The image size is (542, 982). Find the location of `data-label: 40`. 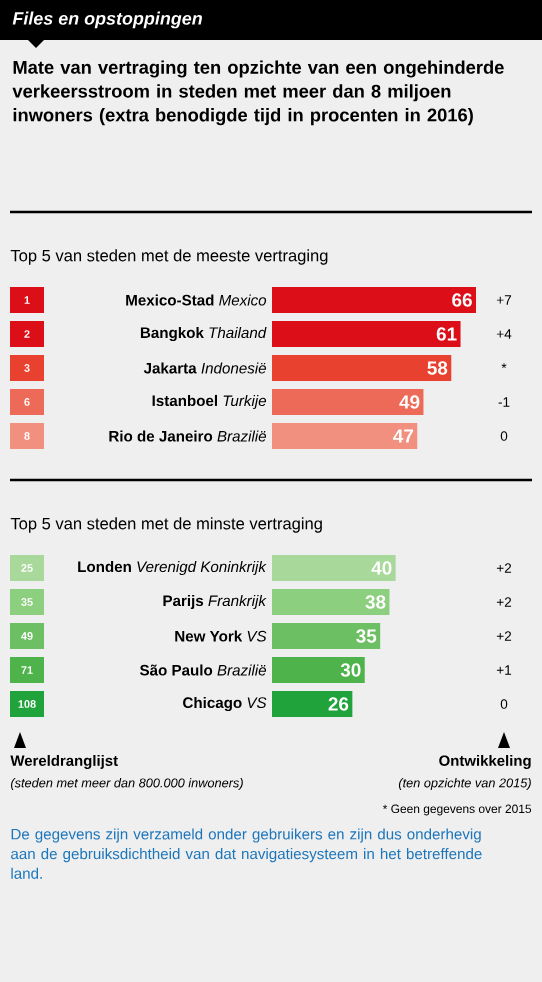

data-label: 40 is located at coordinates (381, 568).